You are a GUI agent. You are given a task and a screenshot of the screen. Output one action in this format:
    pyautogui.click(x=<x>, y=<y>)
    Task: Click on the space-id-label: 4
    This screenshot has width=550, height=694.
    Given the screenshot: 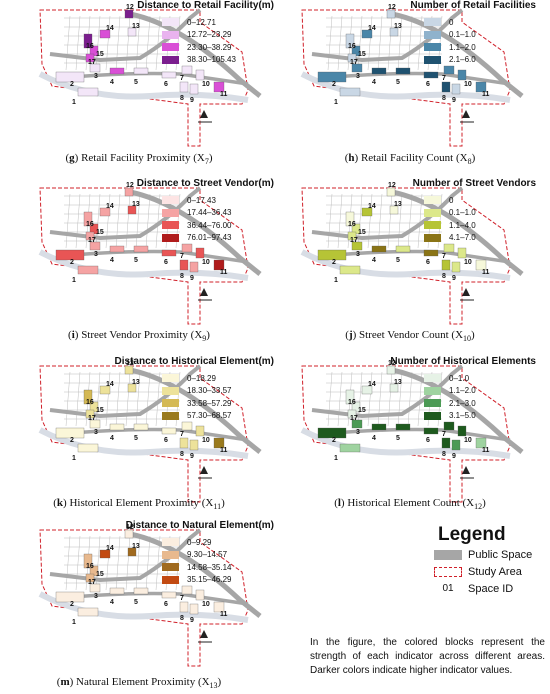 What is the action you would take?
    pyautogui.click(x=112, y=438)
    